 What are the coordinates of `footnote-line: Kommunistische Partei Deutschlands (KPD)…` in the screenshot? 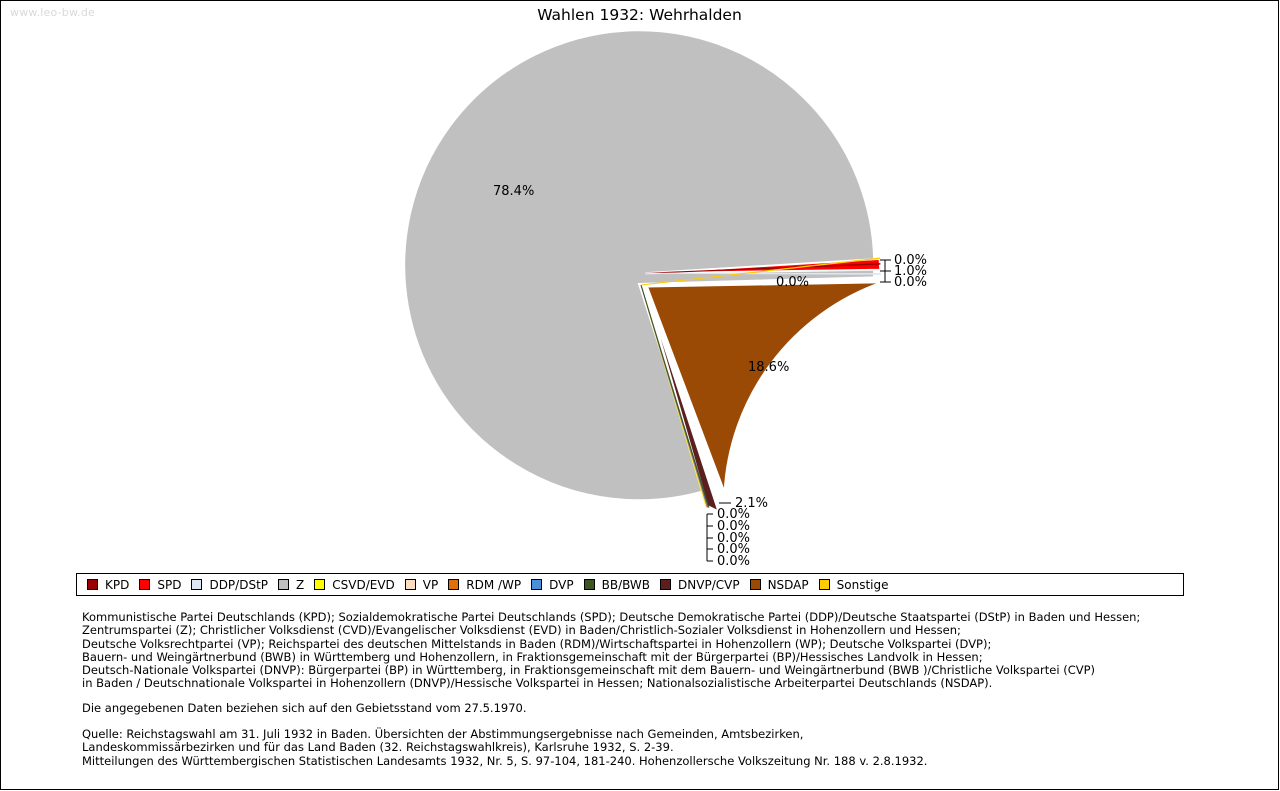 It's located at (611, 617).